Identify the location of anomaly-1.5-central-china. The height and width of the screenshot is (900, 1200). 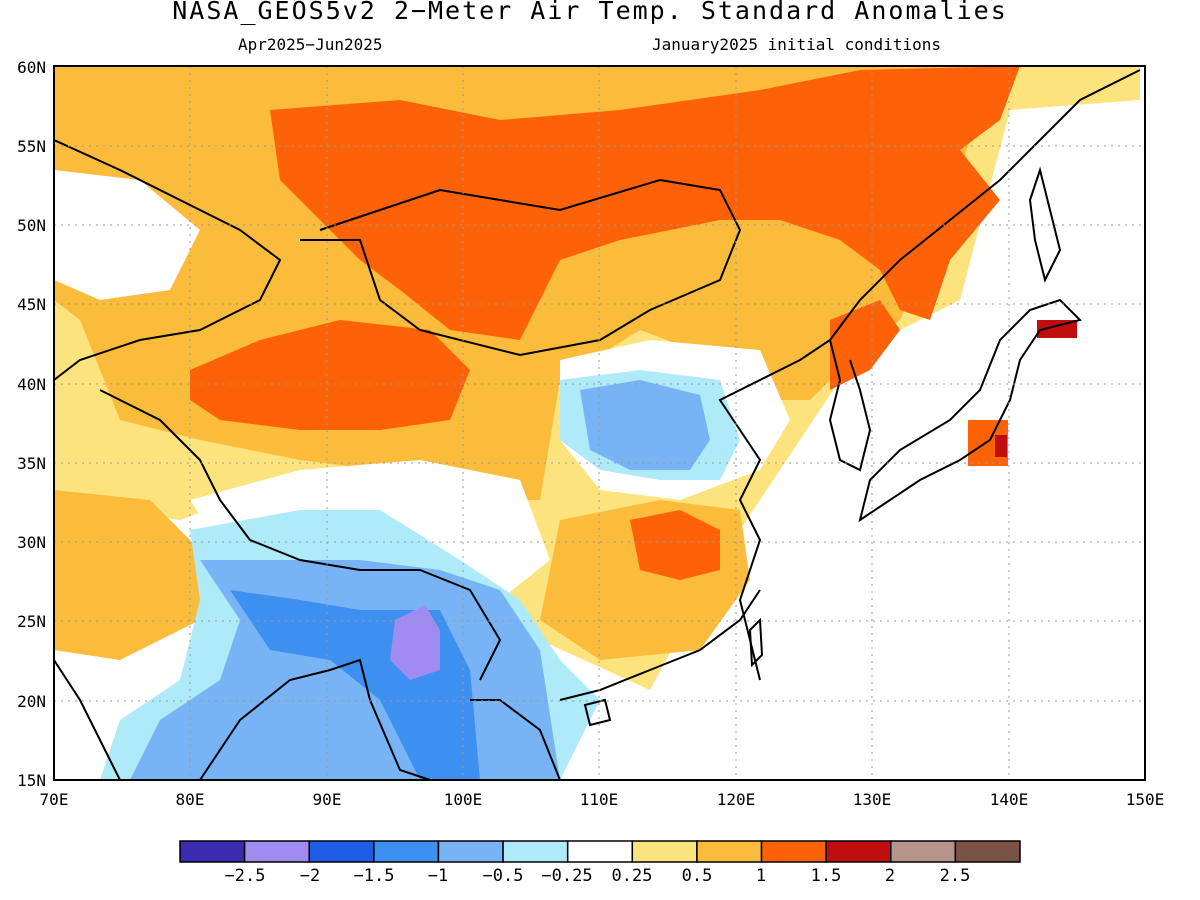
(675, 545).